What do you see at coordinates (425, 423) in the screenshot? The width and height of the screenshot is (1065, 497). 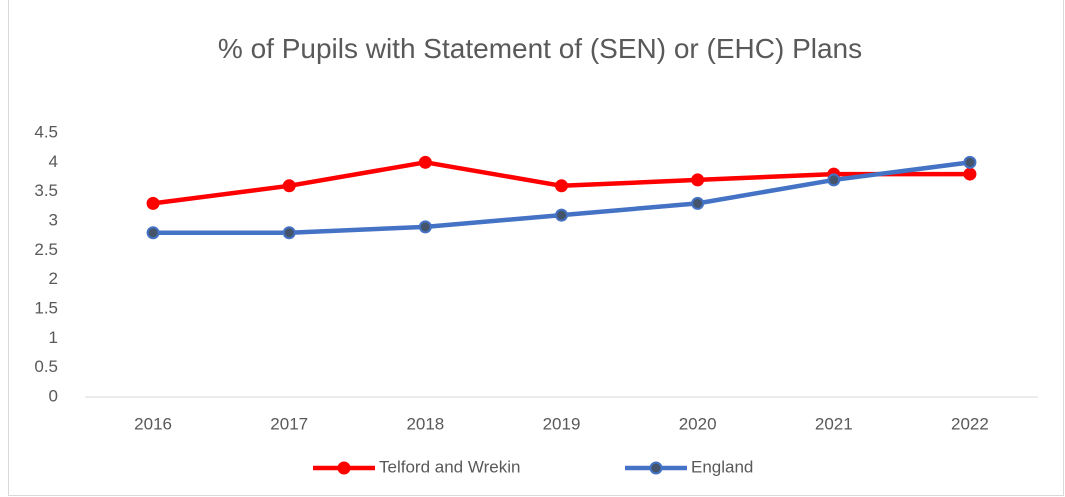 I see `x-tick-label: 2018` at bounding box center [425, 423].